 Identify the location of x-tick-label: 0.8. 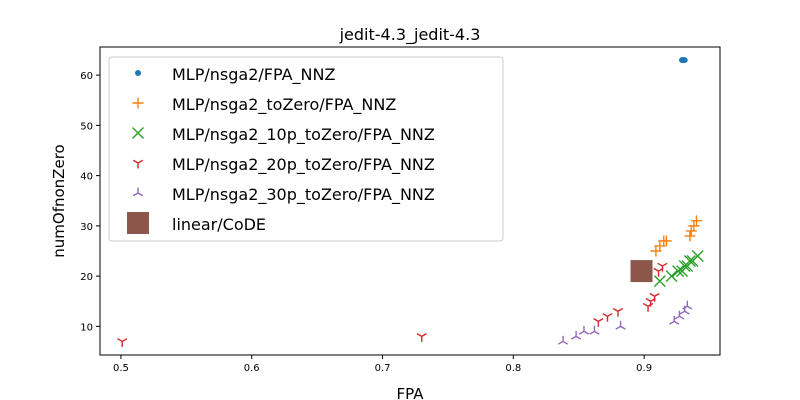
(513, 368).